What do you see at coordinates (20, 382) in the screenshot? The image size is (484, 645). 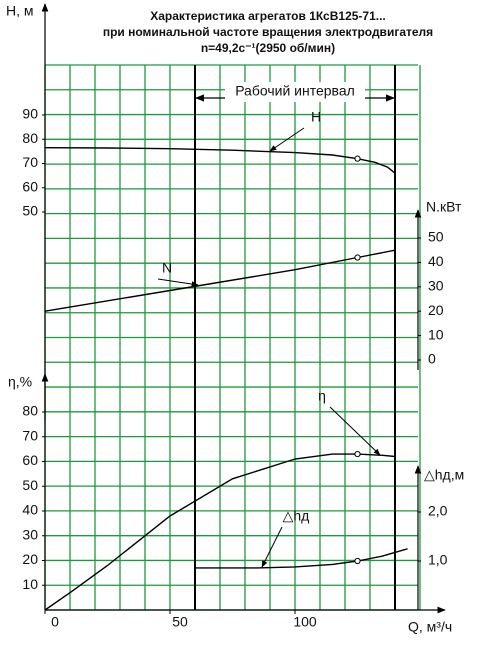 I see `axis-label: η,%` at bounding box center [20, 382].